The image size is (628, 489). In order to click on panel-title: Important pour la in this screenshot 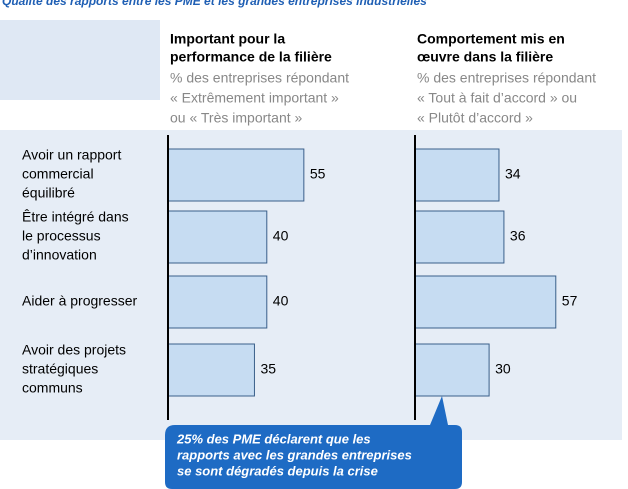, I will do `click(227, 39)`.